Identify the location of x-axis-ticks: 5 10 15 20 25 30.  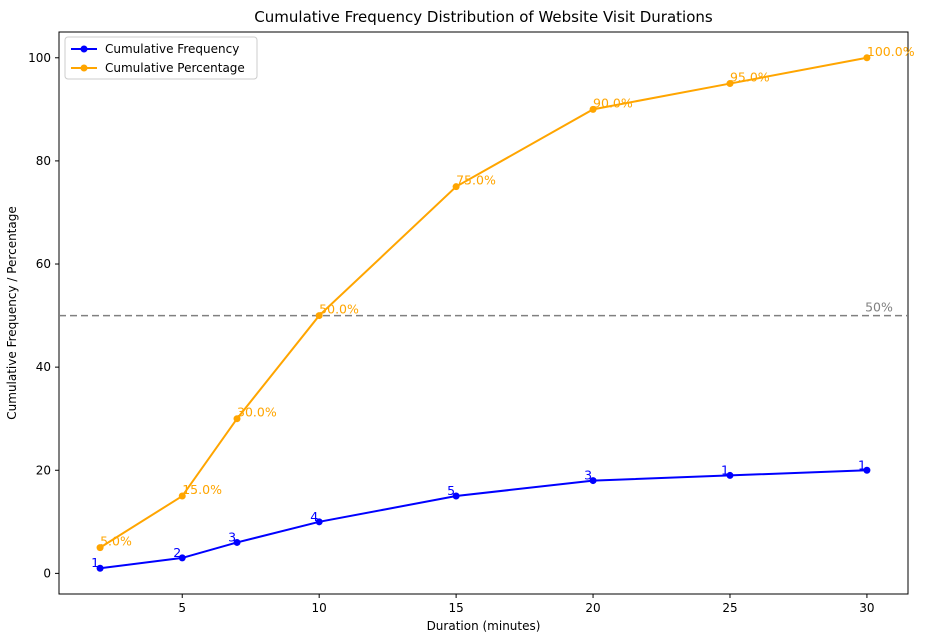
(526, 604).